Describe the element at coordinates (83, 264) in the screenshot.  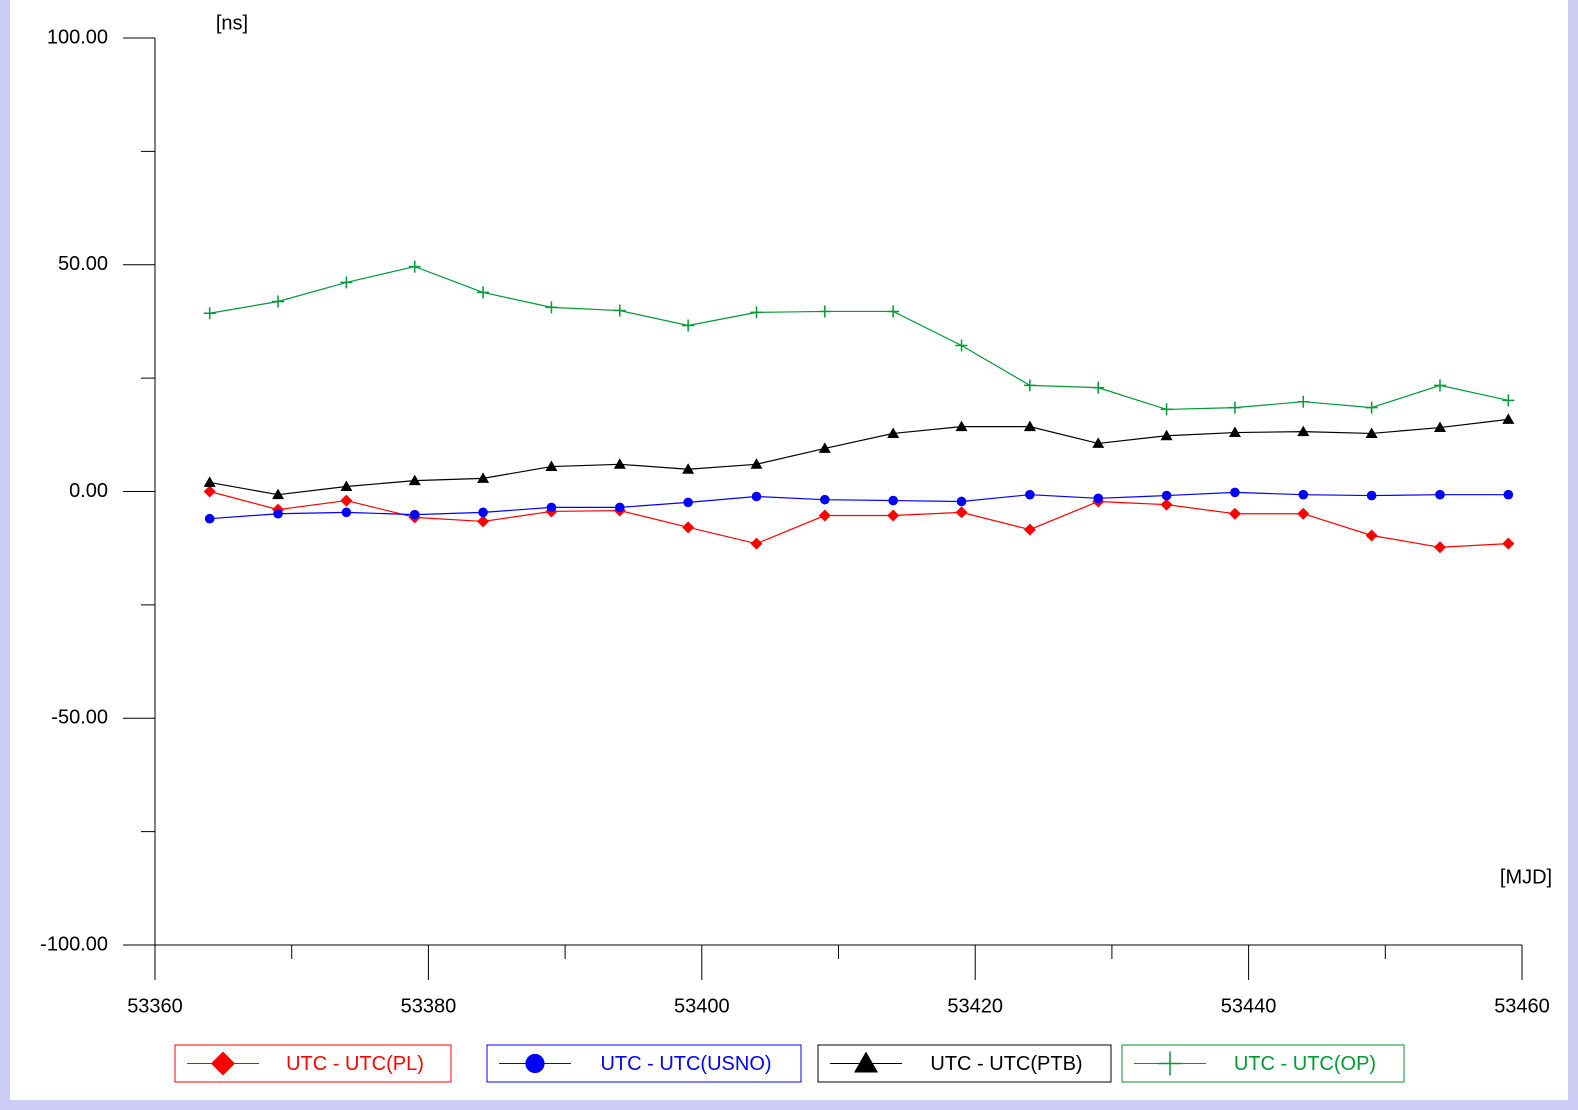
I see `y-tick-label: 50.00` at that location.